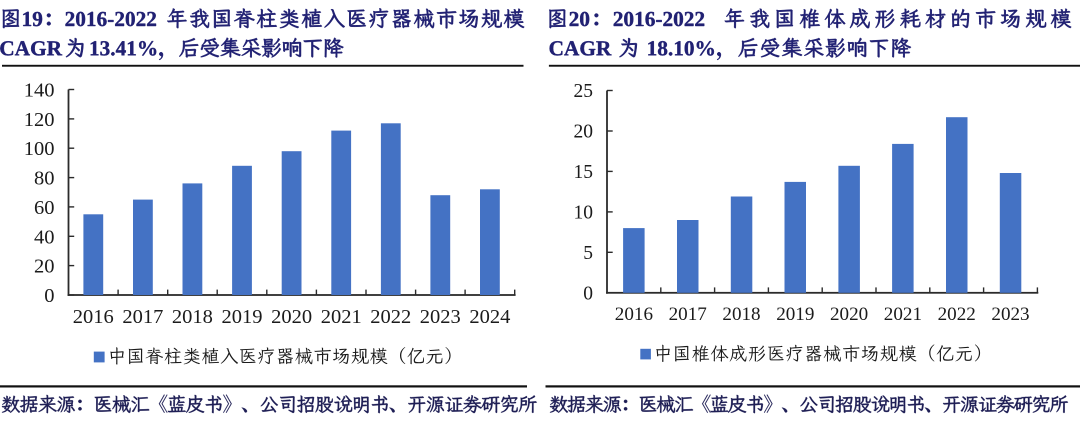 The height and width of the screenshot is (422, 1080). What do you see at coordinates (584, 172) in the screenshot?
I see `svg-text: 15` at bounding box center [584, 172].